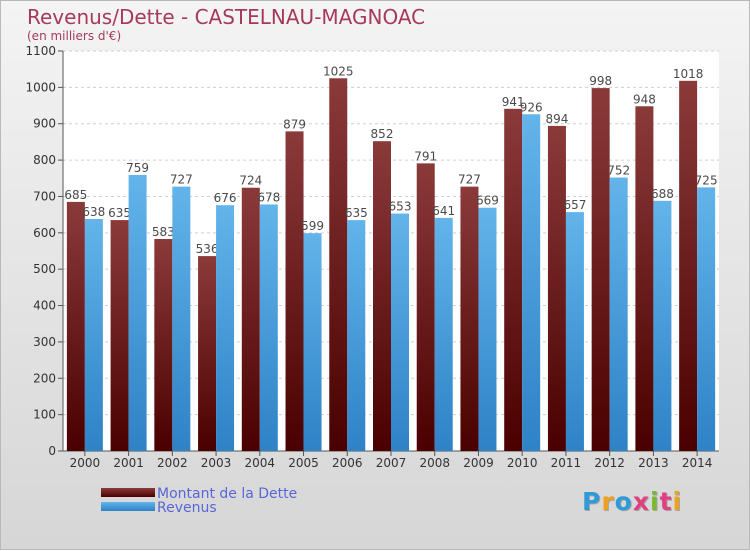 The height and width of the screenshot is (551, 750). What do you see at coordinates (592, 501) in the screenshot?
I see `logo-letter: P` at bounding box center [592, 501].